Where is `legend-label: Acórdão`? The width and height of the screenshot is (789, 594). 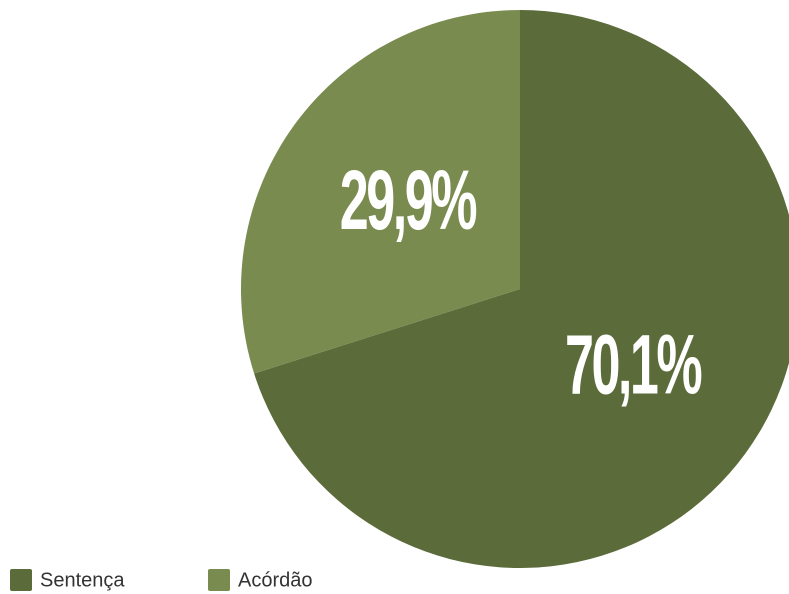 legend-label: Acórdão is located at coordinates (275, 580).